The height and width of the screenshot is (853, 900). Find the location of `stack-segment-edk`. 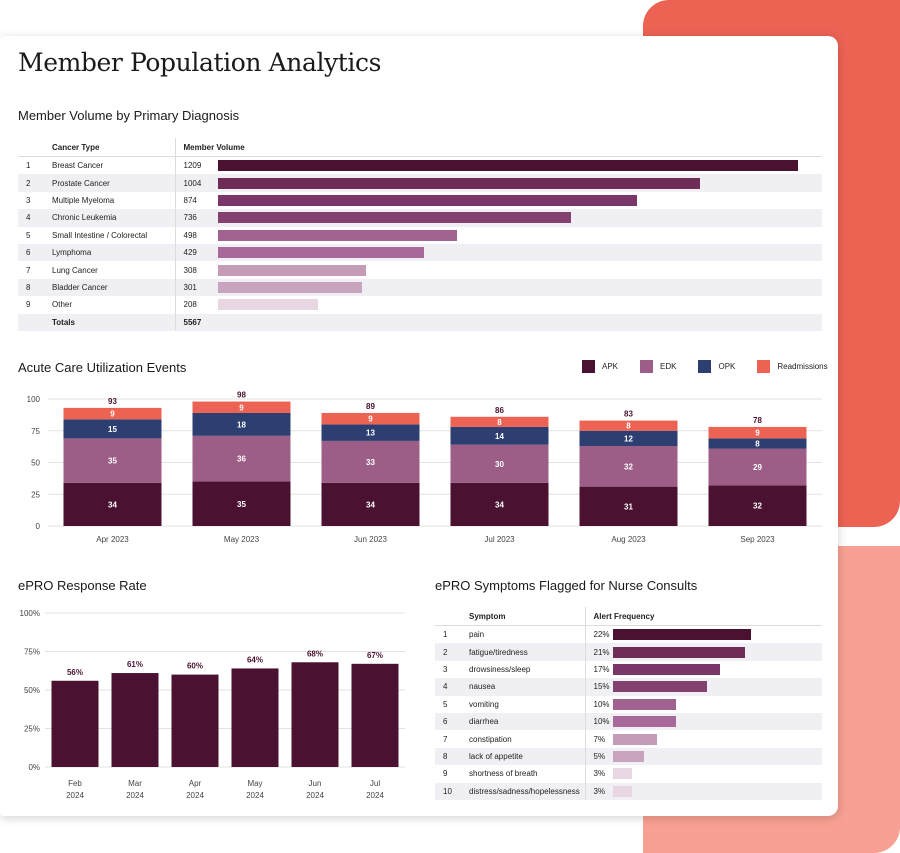

stack-segment-edk is located at coordinates (370, 461).